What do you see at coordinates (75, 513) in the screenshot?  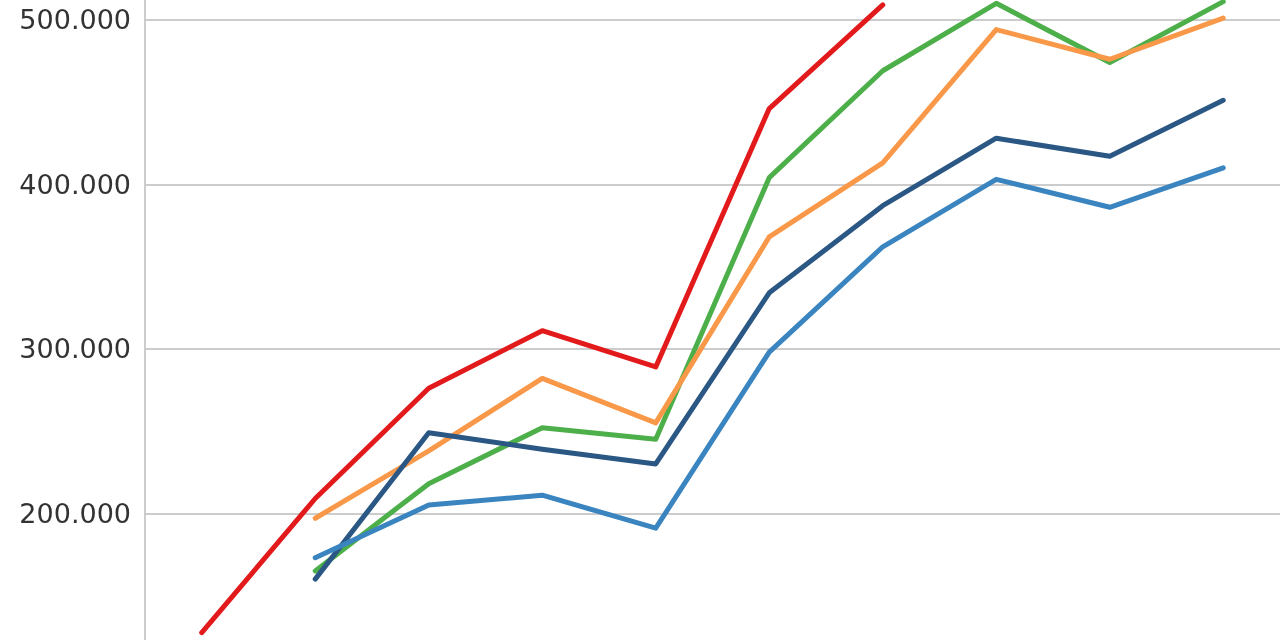 I see `y-tick-label: 200.000` at bounding box center [75, 513].